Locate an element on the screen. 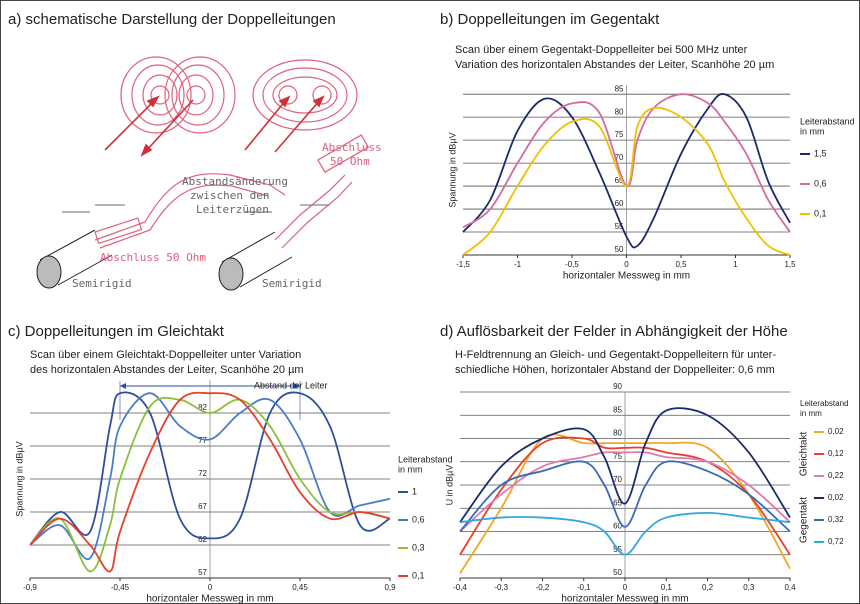 This screenshot has width=860, height=604. semirigid-cables is located at coordinates (164, 260).